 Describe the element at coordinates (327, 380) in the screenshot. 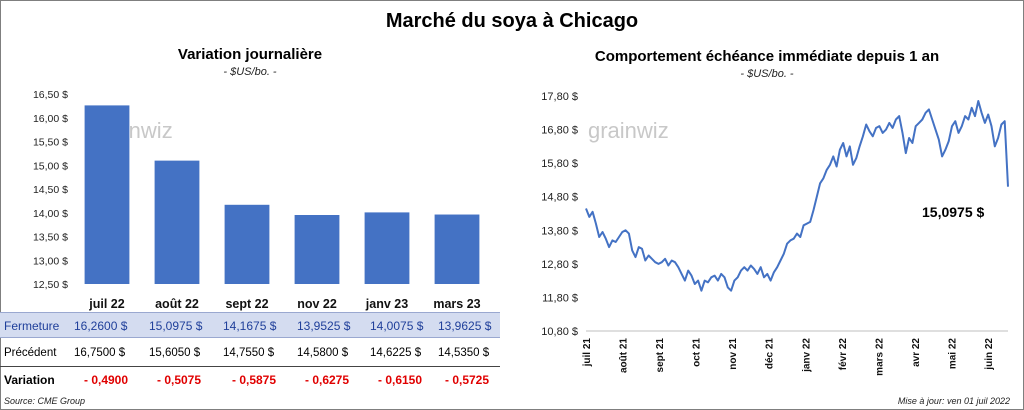

I see `table-cell: - 0,6275` at that location.